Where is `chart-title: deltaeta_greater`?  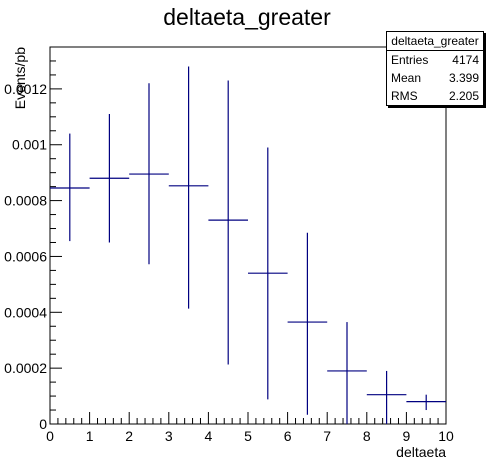 chart-title: deltaeta_greater is located at coordinates (247, 17).